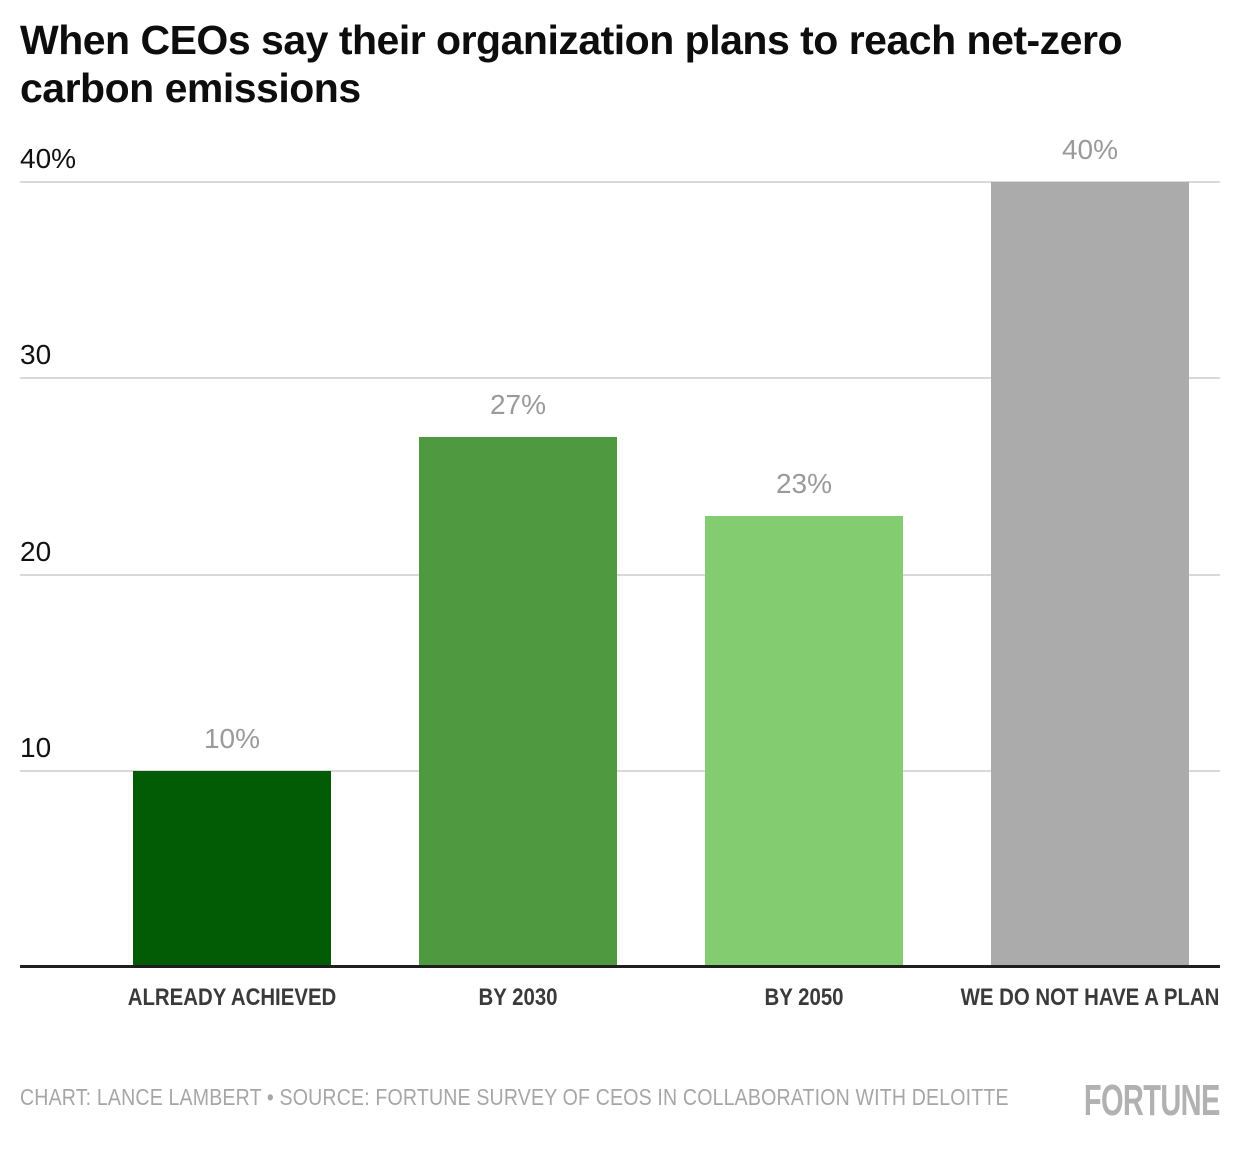  Describe the element at coordinates (232, 738) in the screenshot. I see `bar-value-label: 10%` at that location.